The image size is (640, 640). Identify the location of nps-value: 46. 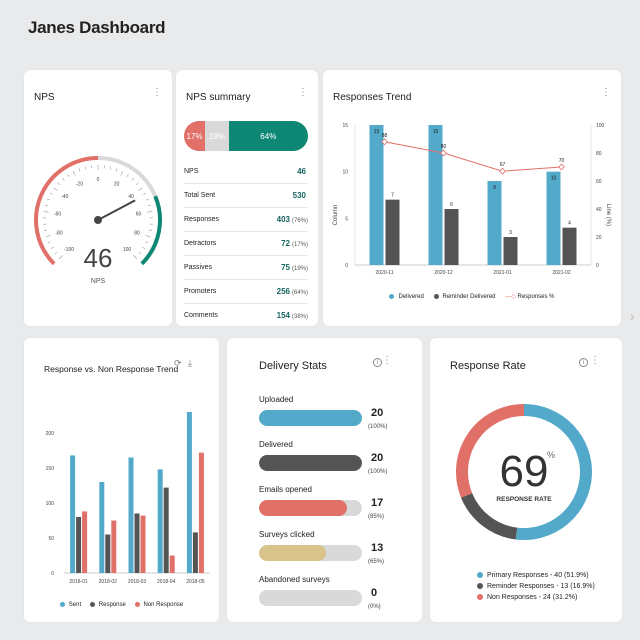
(98, 258).